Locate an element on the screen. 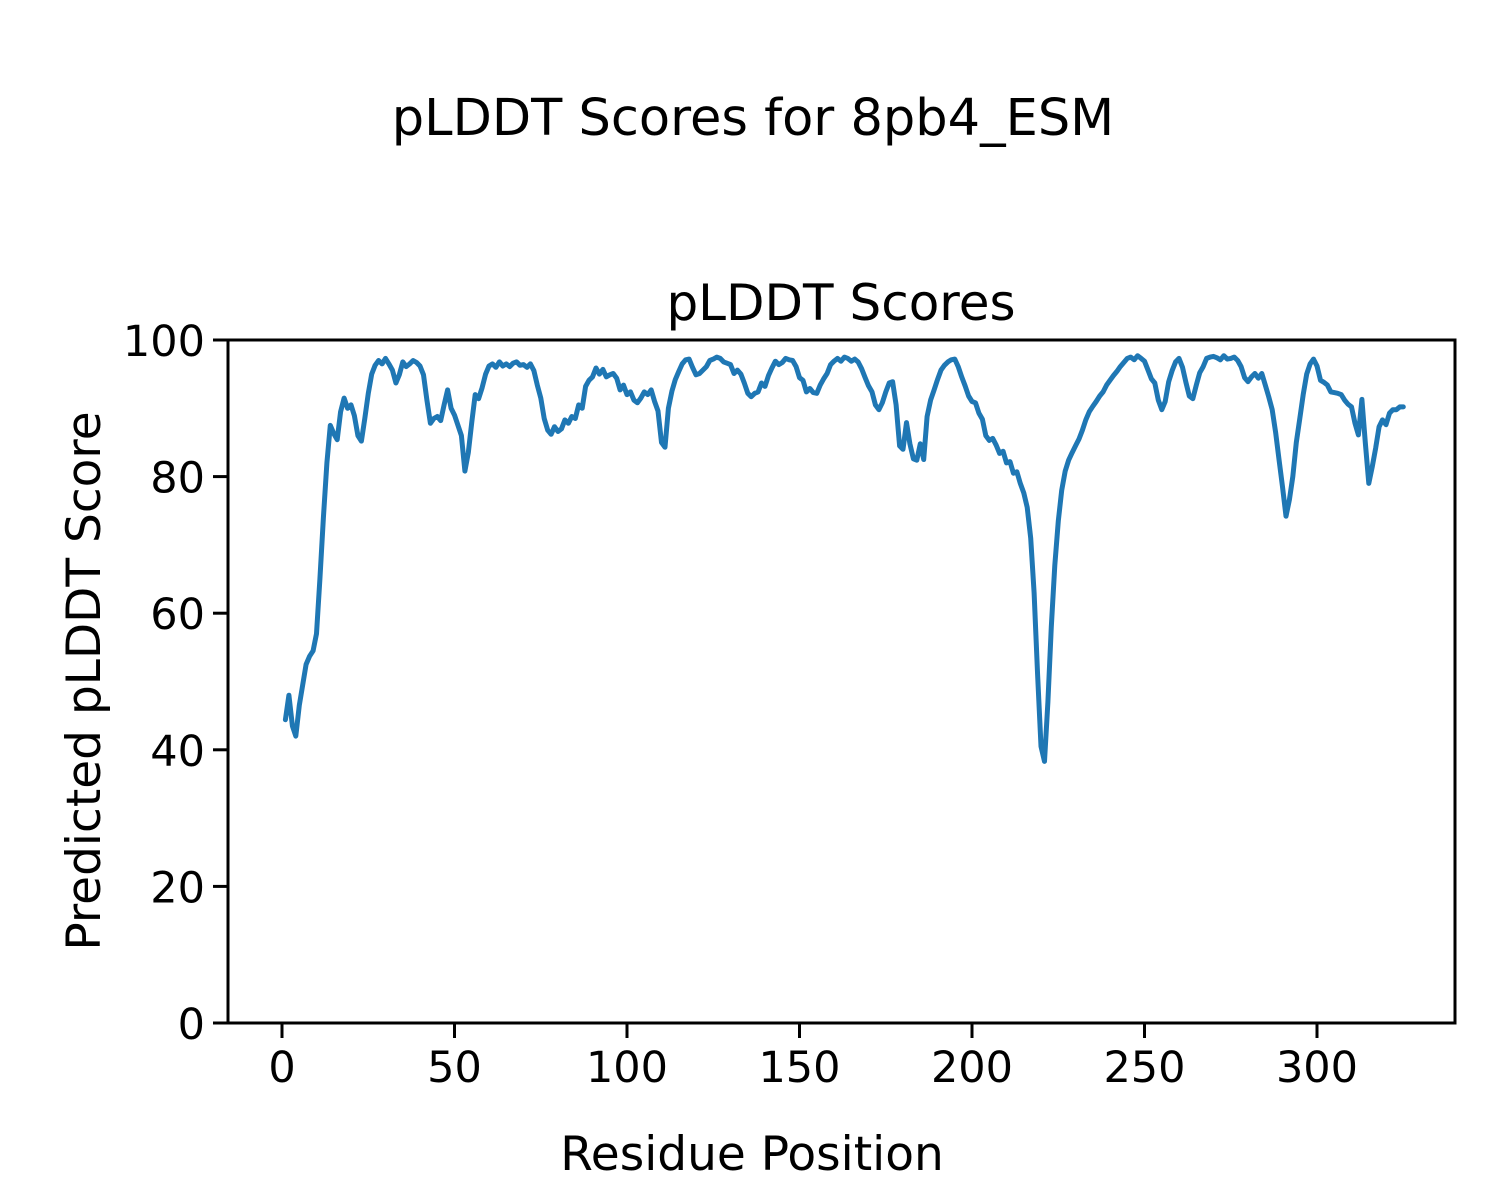  axes-title: pLDDT Scores is located at coordinates (840, 303).